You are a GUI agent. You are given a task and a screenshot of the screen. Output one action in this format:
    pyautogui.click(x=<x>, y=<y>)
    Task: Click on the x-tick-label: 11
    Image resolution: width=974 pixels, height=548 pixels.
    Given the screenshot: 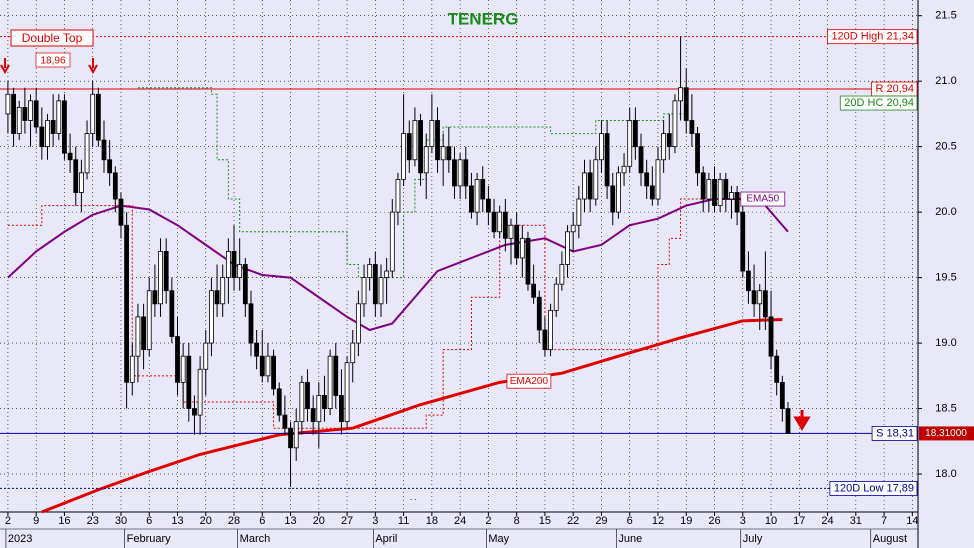 What is the action you would take?
    pyautogui.click(x=403, y=521)
    